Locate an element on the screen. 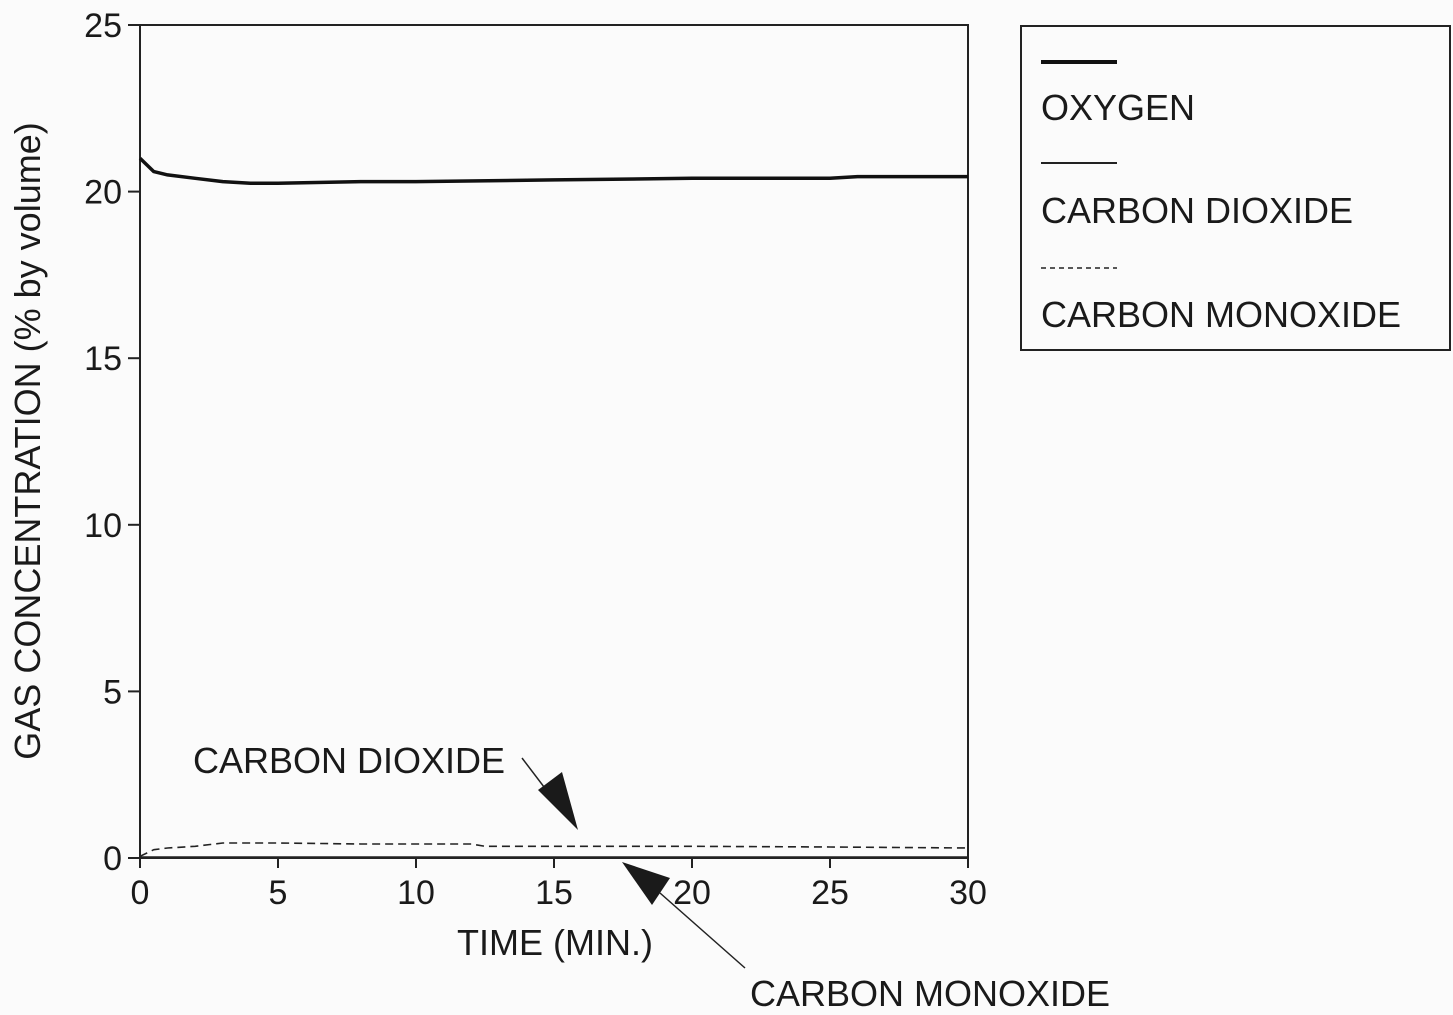 The width and height of the screenshot is (1453, 1015). y-tick-label: 25 is located at coordinates (103, 26).